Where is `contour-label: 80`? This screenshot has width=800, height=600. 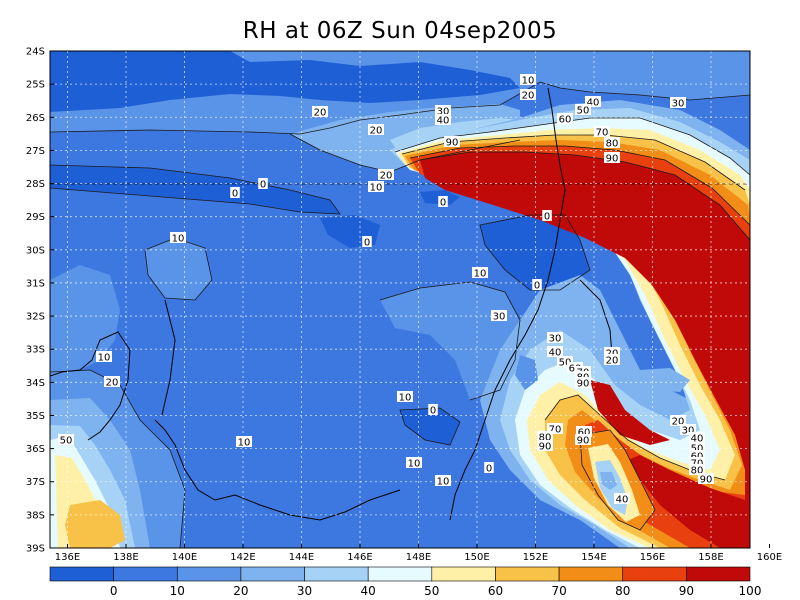 contour-label: 80 is located at coordinates (545, 438).